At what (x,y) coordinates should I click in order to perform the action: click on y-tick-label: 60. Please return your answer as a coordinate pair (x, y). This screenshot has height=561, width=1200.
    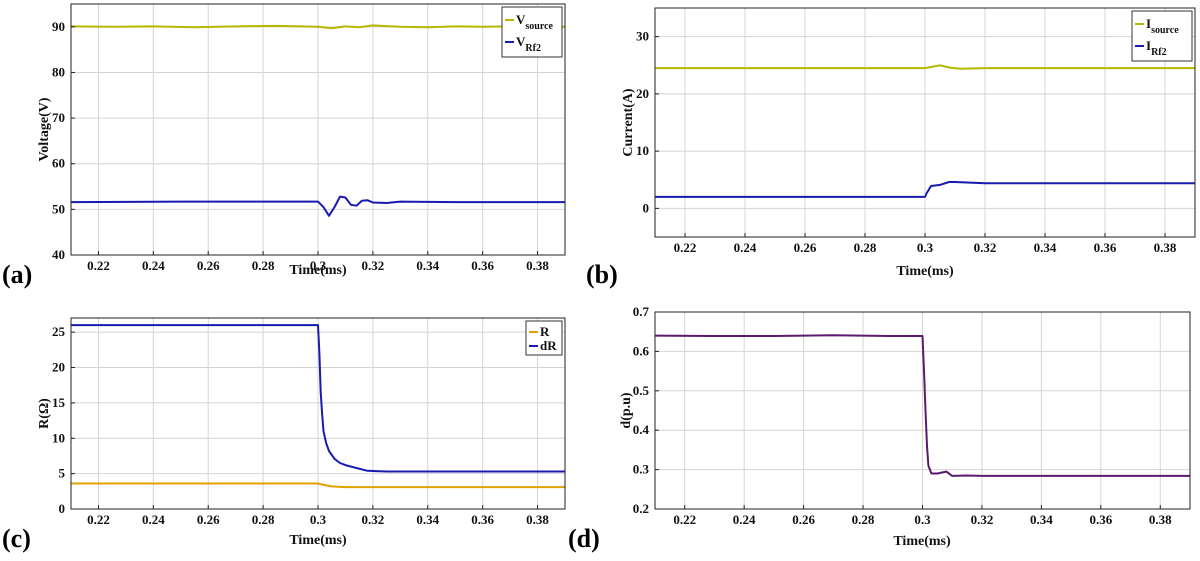
    Looking at the image, I should click on (58, 163).